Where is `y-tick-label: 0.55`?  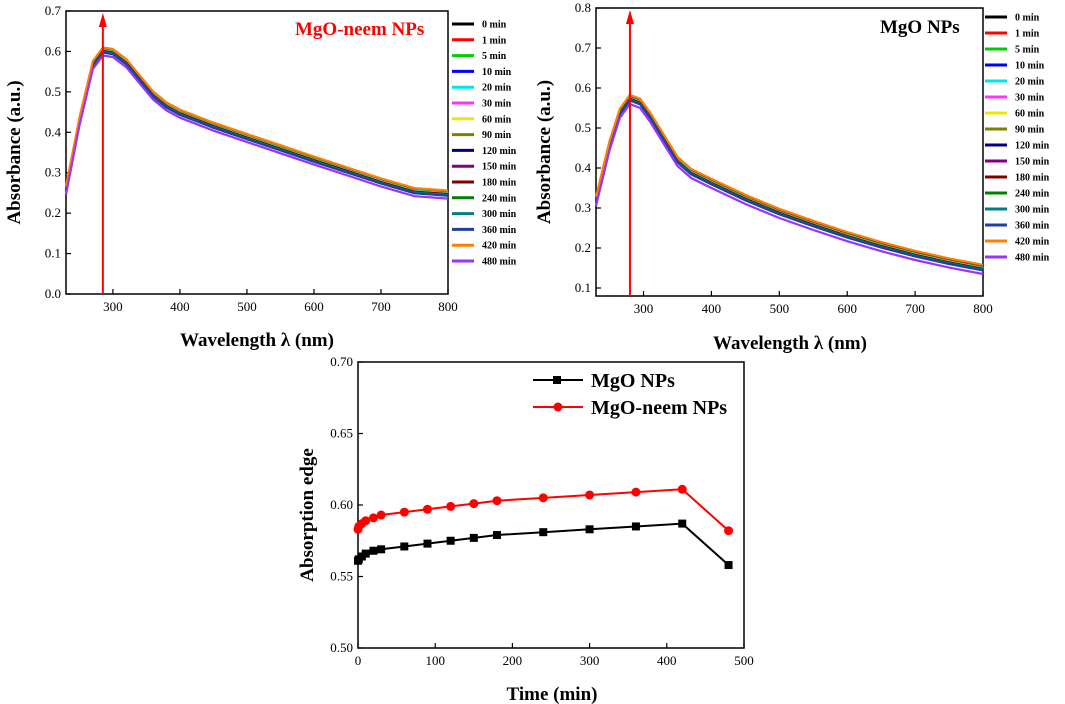 y-tick-label: 0.55 is located at coordinates (341, 576).